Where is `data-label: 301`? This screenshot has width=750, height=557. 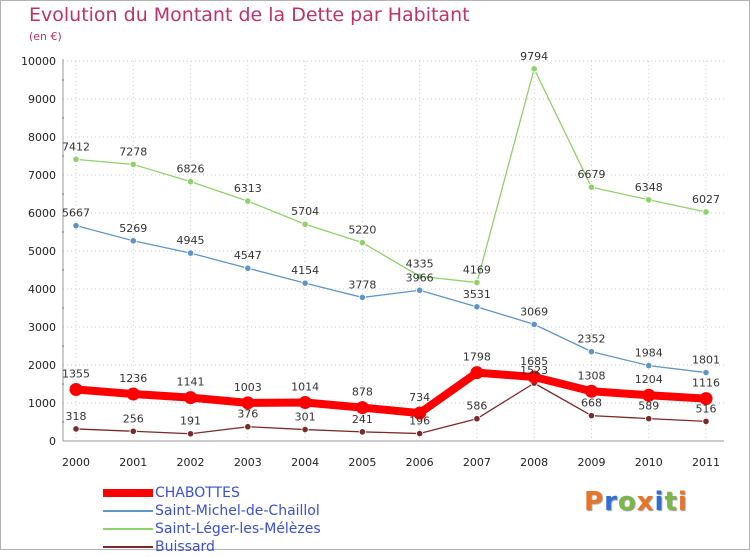
data-label: 301 is located at coordinates (305, 417).